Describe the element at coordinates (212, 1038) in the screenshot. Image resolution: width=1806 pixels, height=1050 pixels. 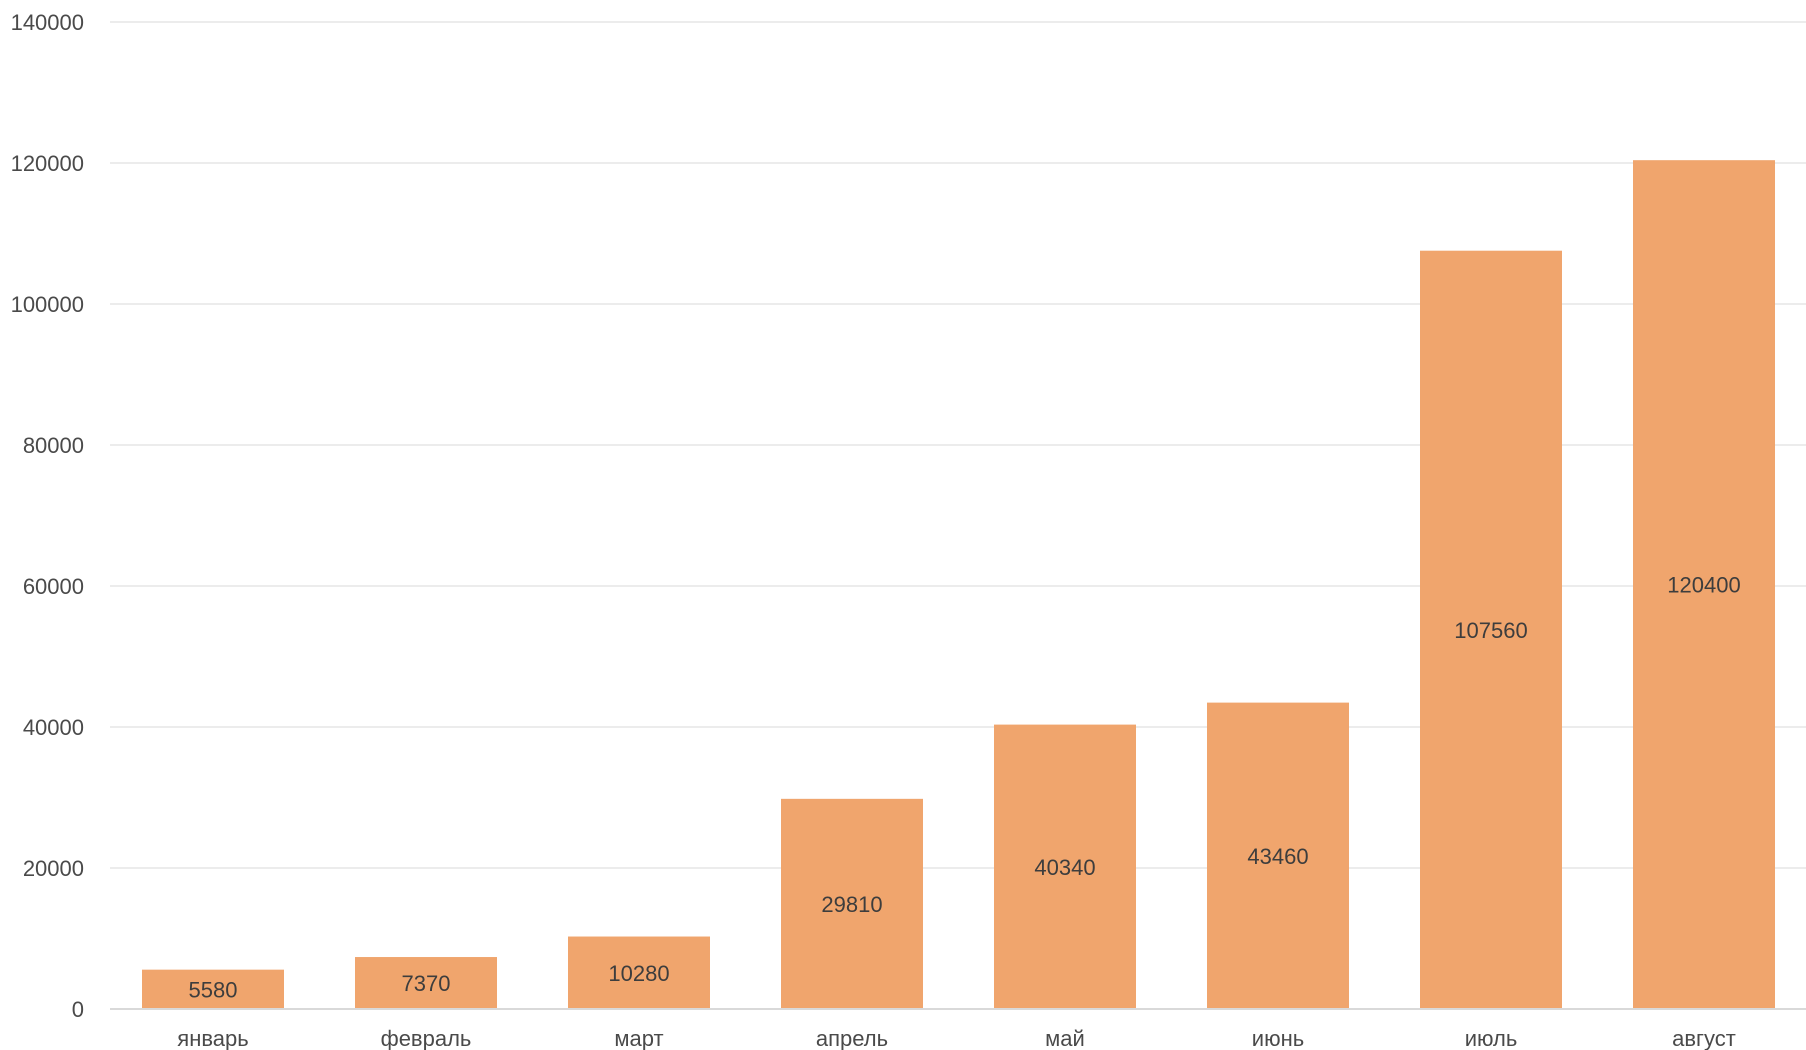
I see `x-tick-label: январь` at that location.